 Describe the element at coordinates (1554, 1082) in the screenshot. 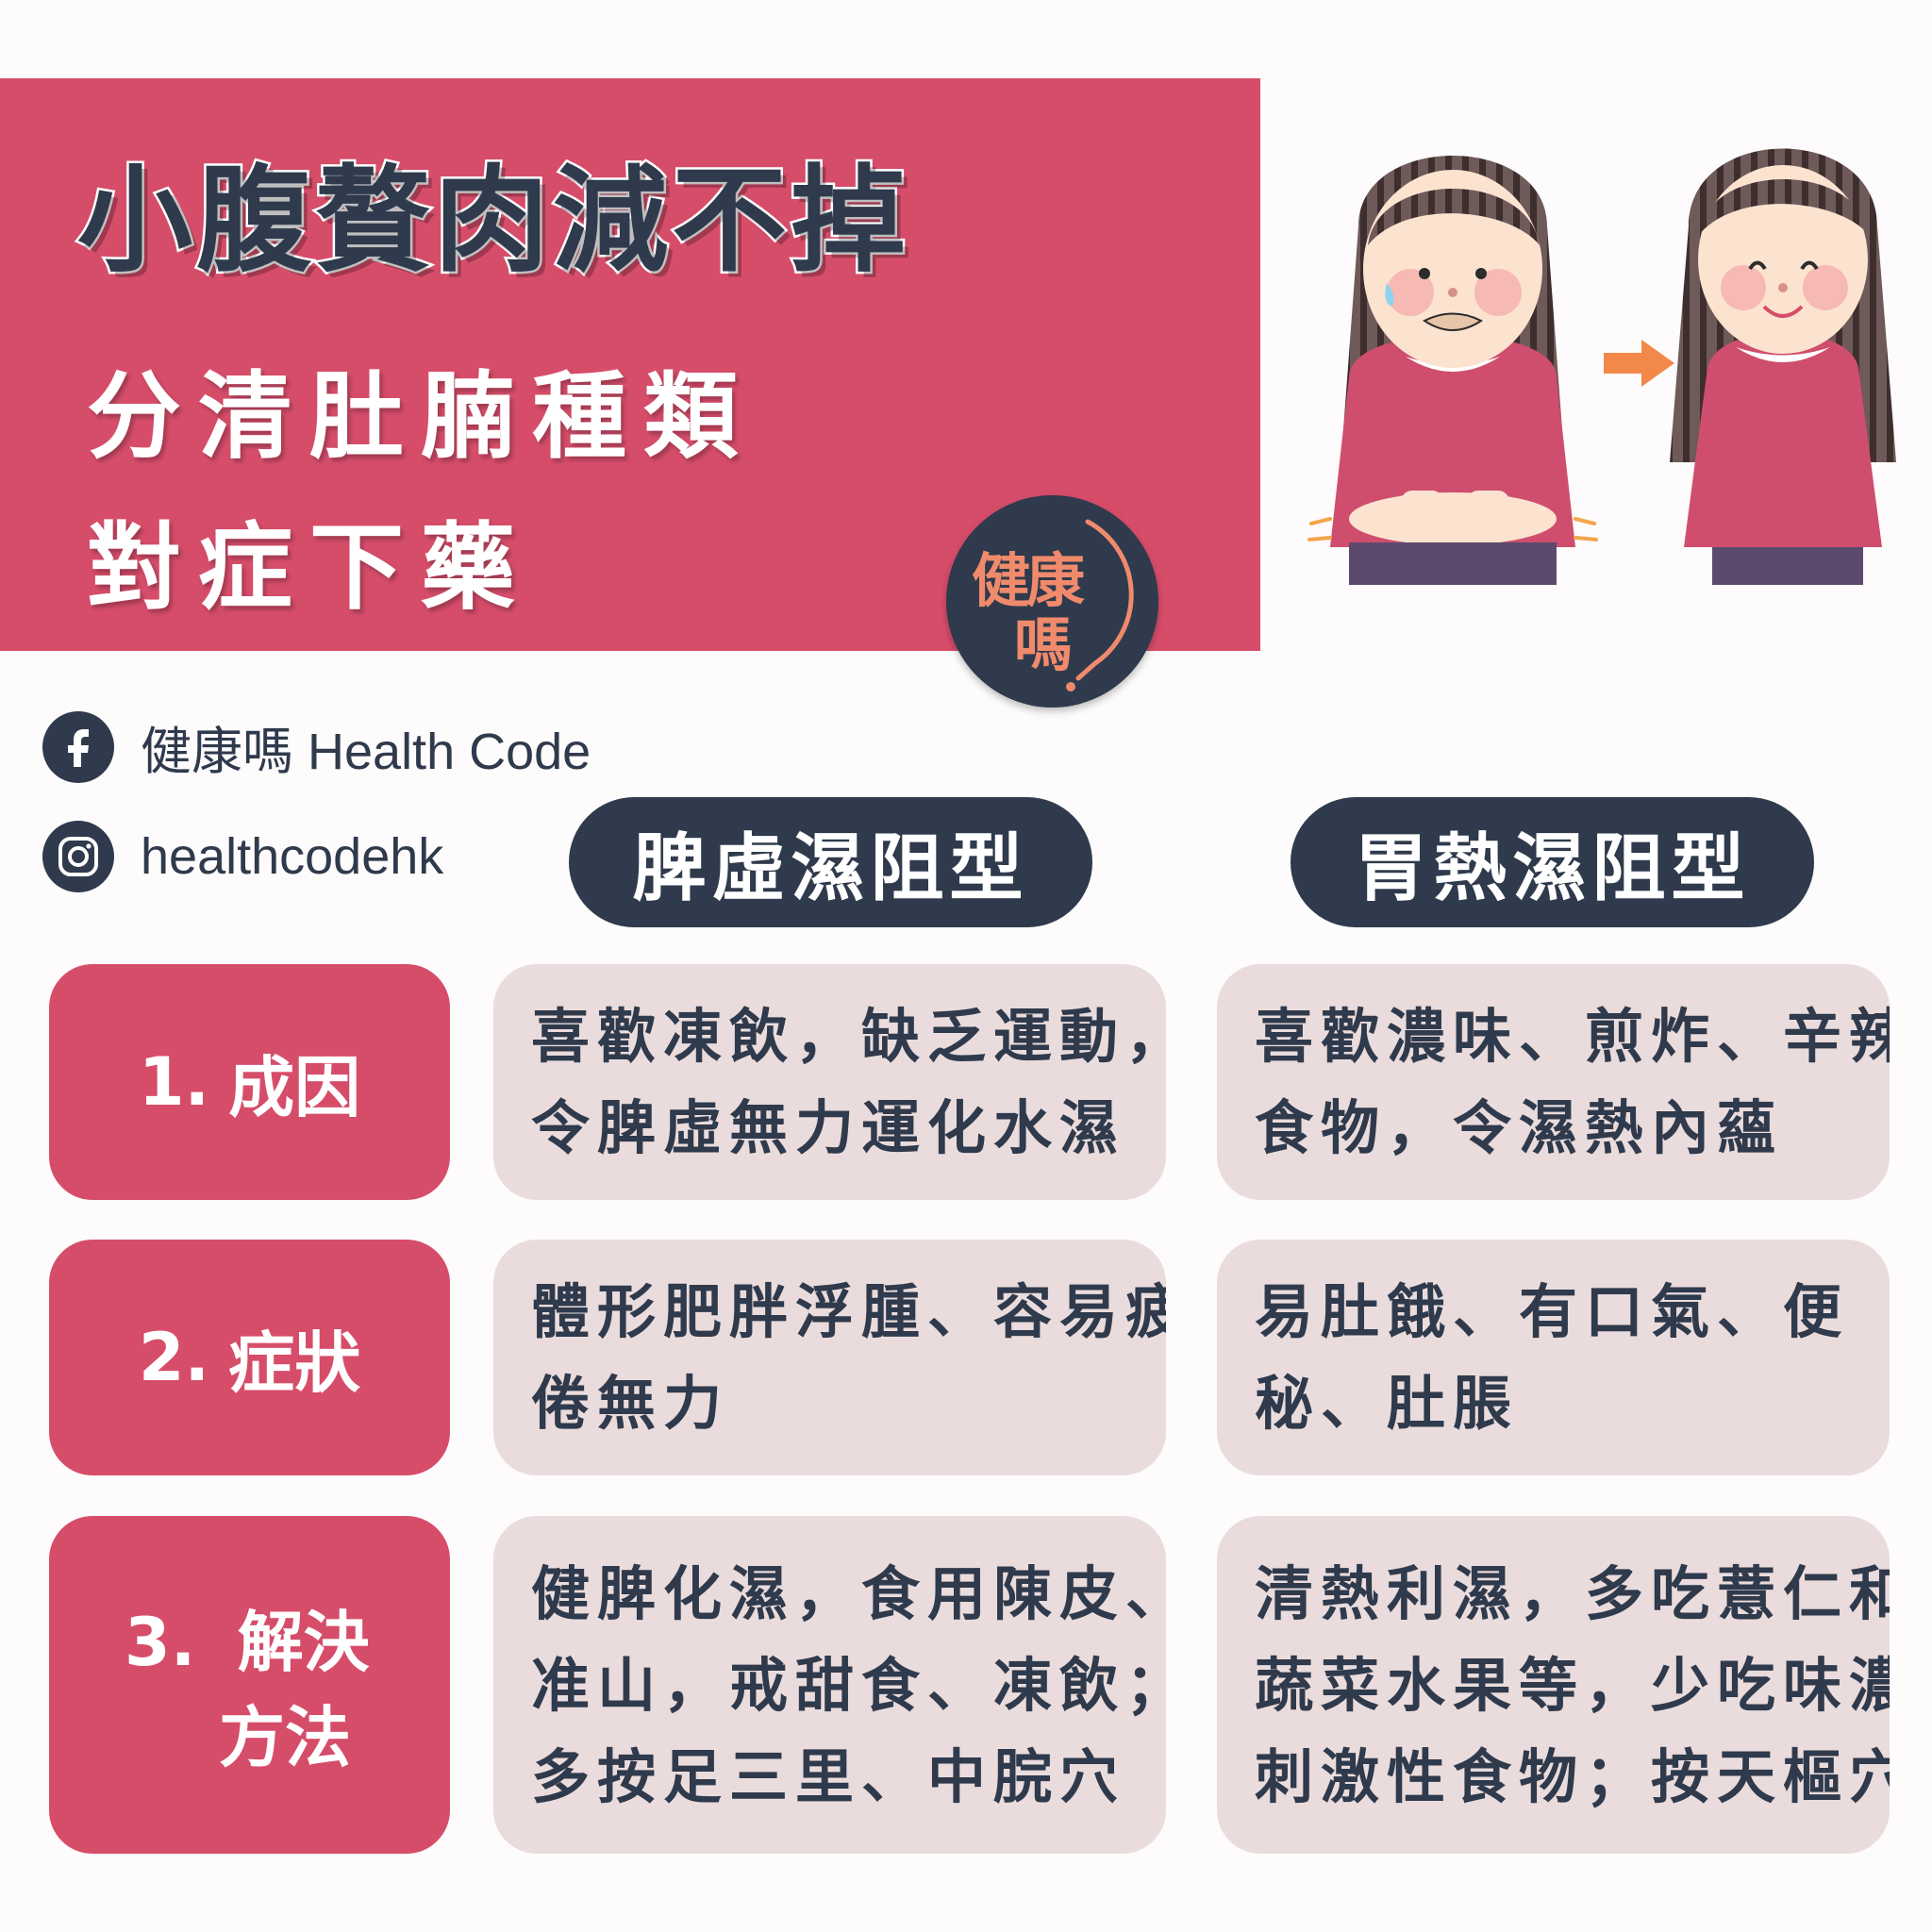

I see `cell-cause-stomach: 喜歡濃味、煎炸、辛辣 食物，令濕熱內蘊` at that location.